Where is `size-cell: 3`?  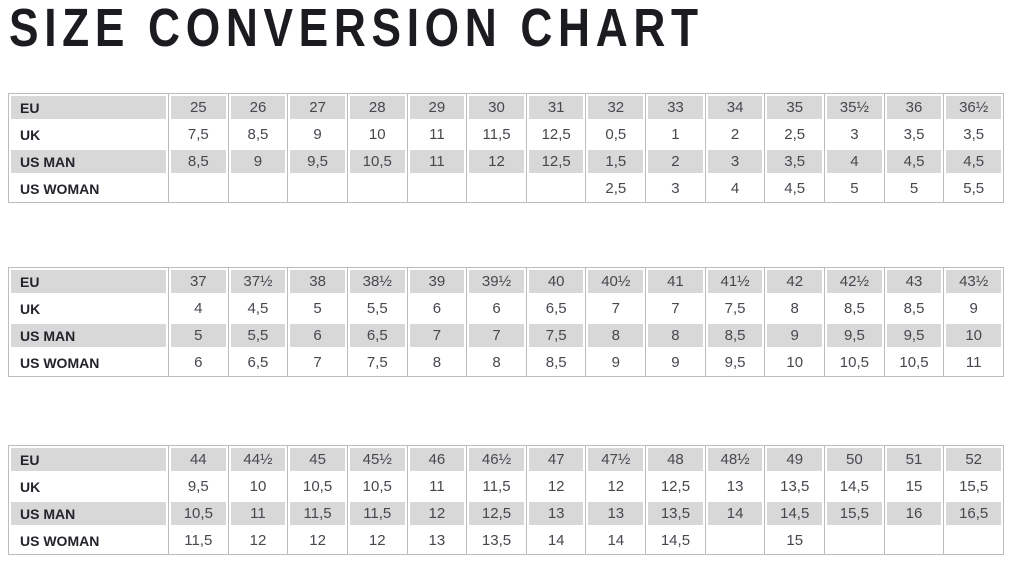 size-cell: 3 is located at coordinates (675, 189).